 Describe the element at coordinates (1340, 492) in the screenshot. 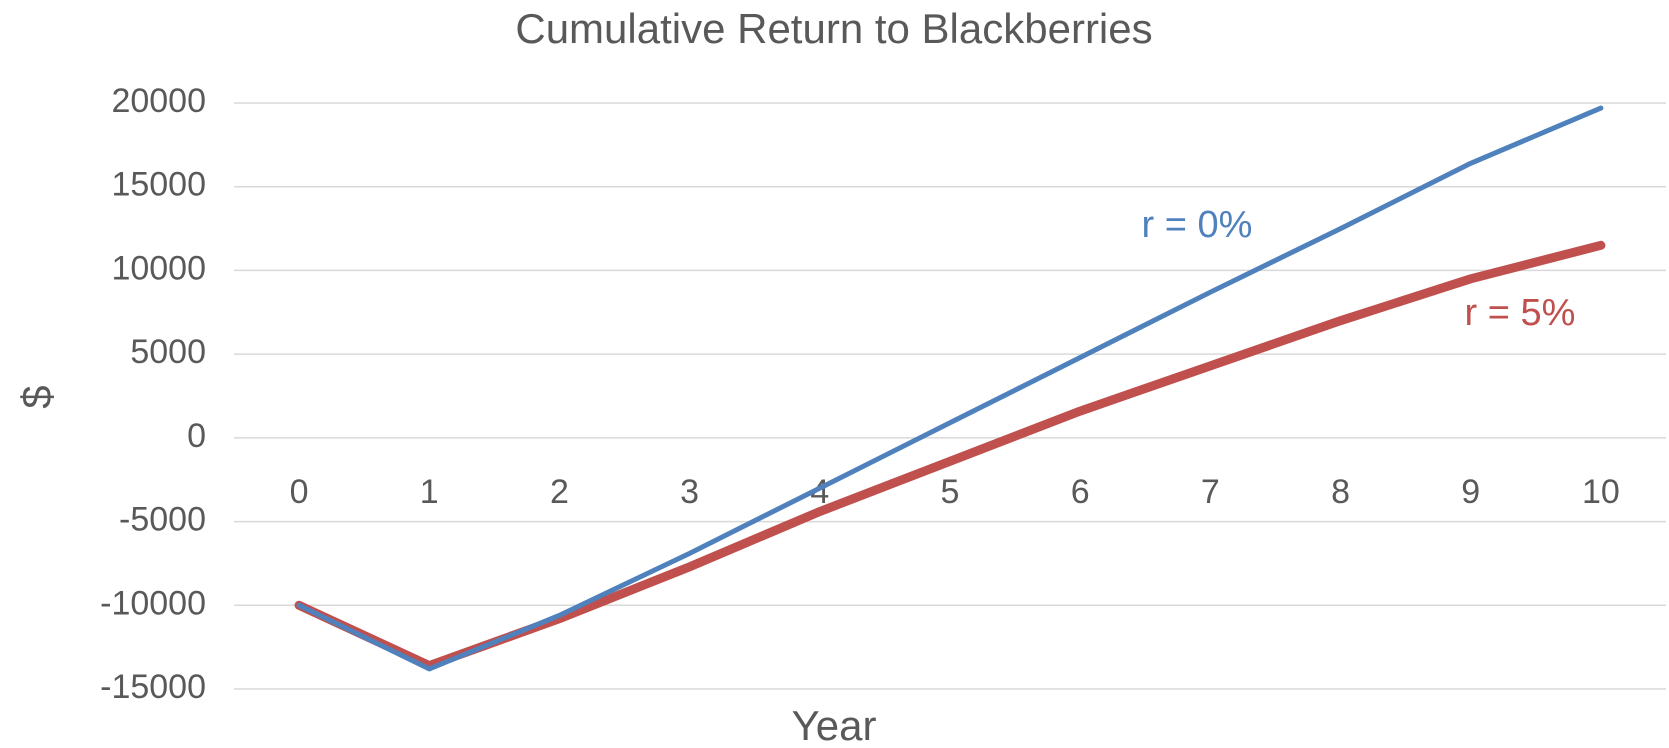

I see `x-tick-label: 8` at that location.